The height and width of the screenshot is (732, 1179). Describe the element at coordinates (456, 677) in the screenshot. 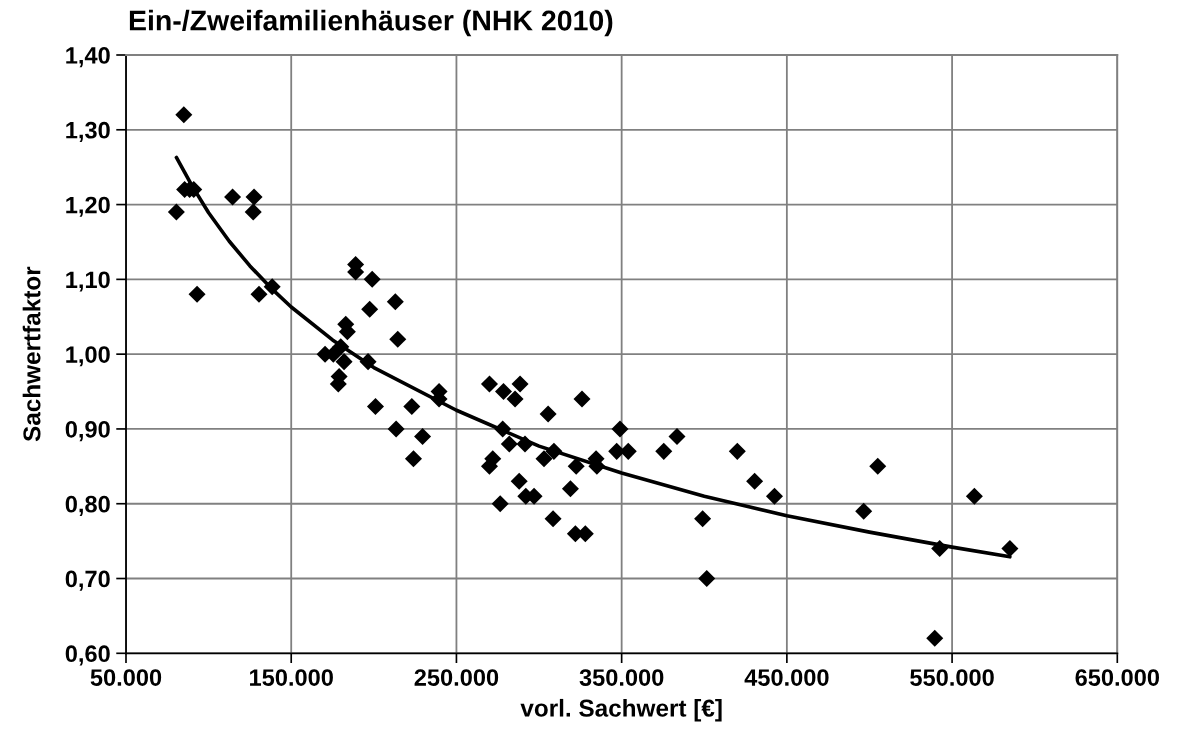

I see `x-tick-label: 250.000` at that location.